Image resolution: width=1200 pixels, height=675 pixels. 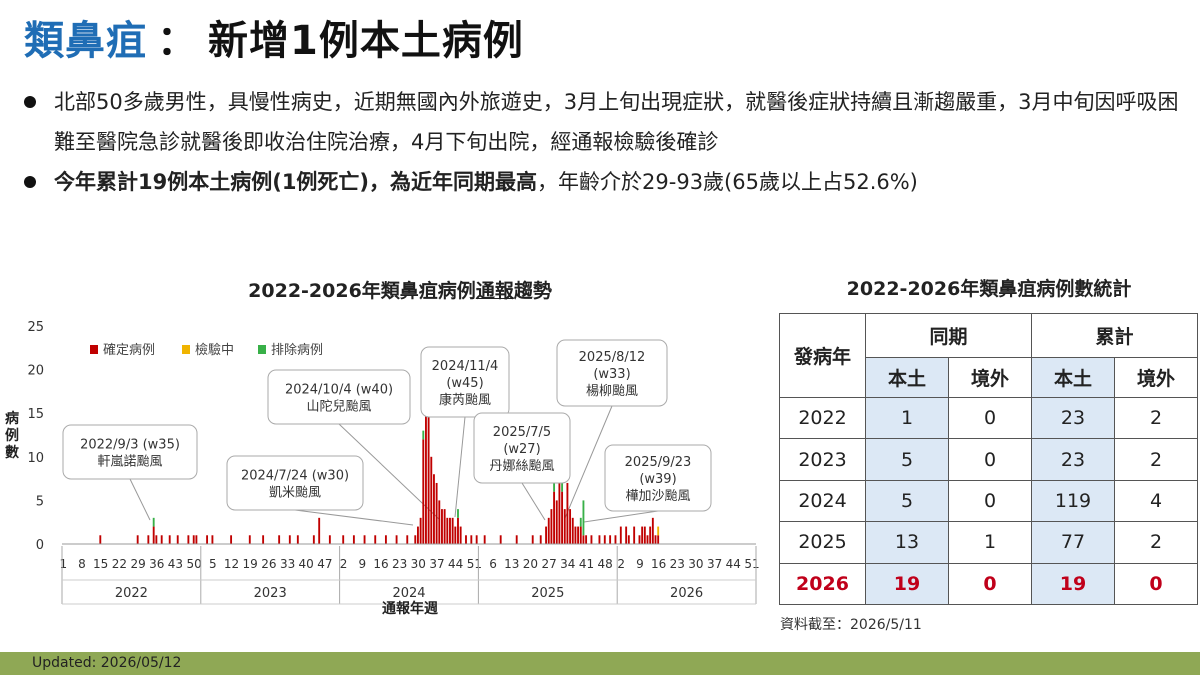 I want to click on annotation-text: 2025/8/12, so click(x=612, y=357).